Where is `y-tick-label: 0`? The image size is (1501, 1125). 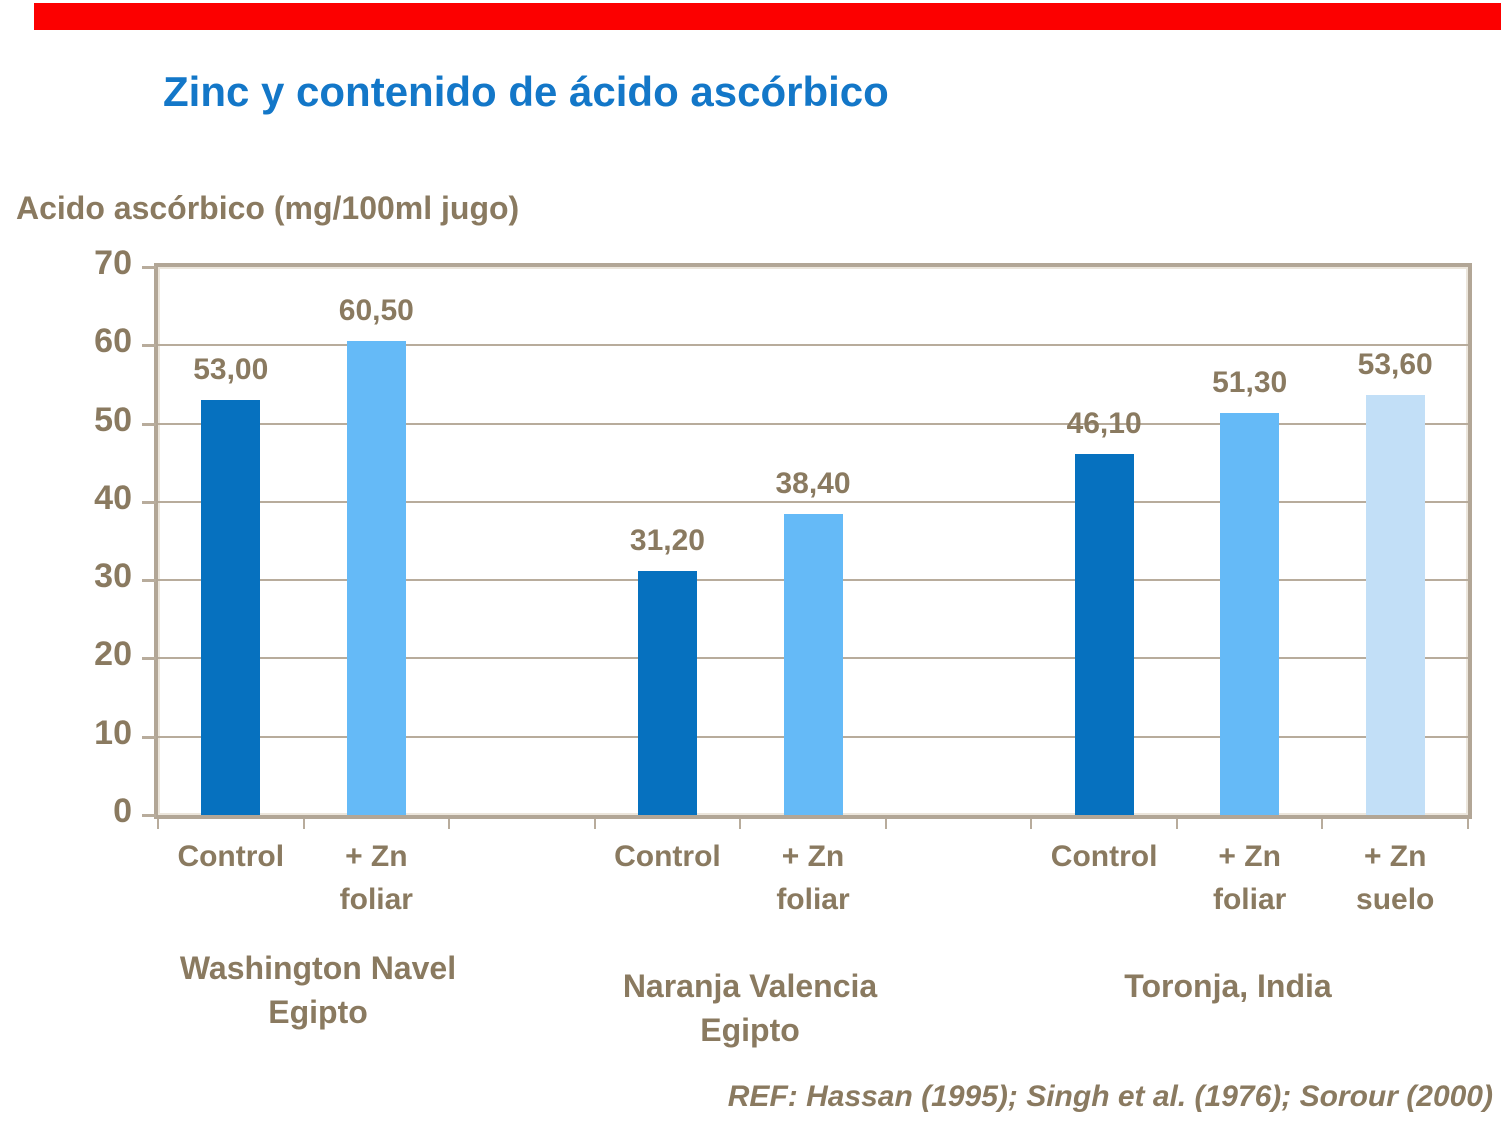 y-tick-label: 0 is located at coordinates (122, 811).